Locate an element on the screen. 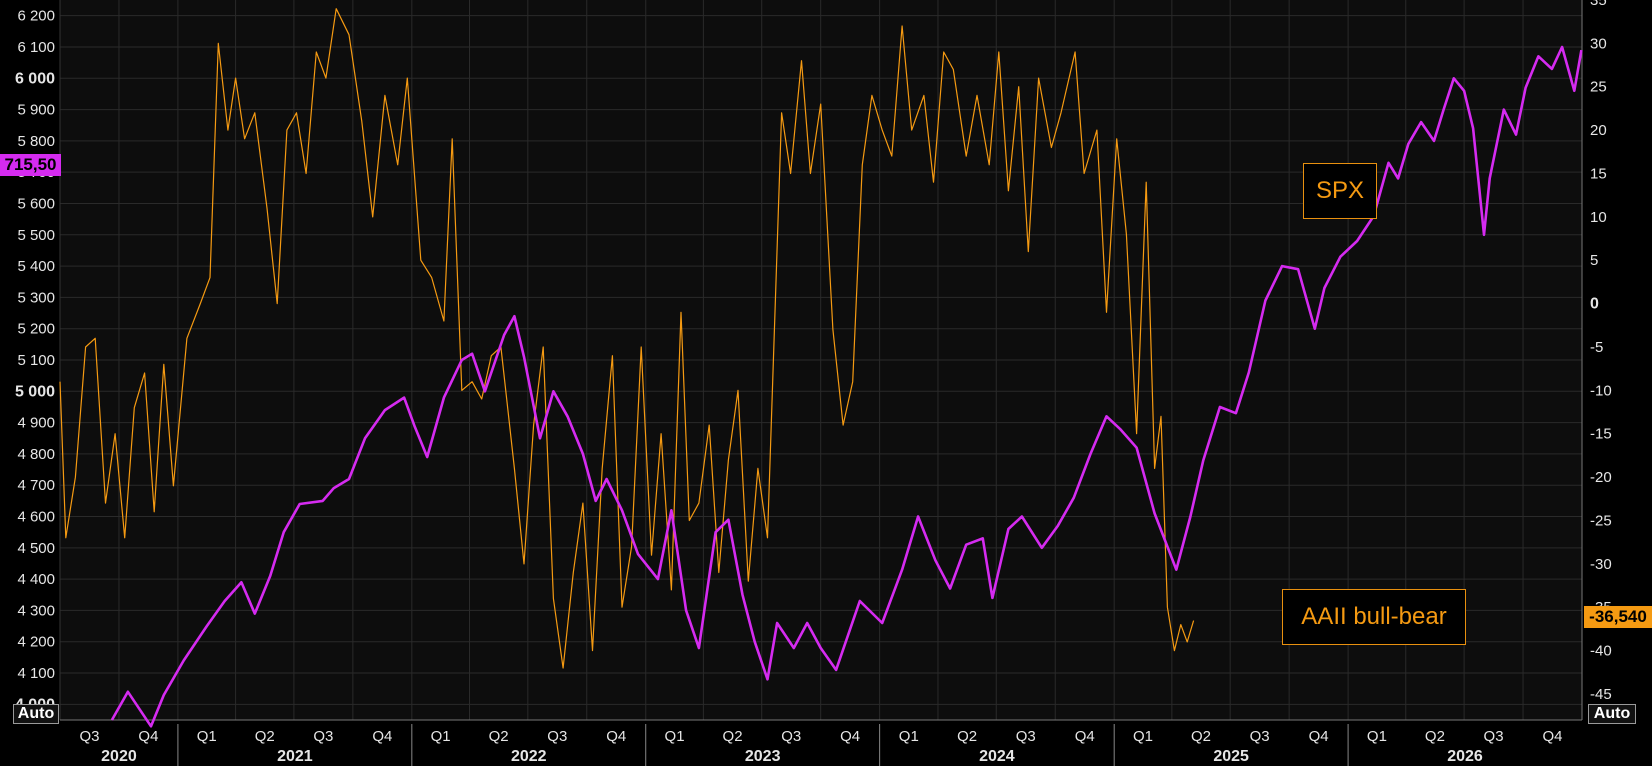  auto-right-label: Auto is located at coordinates (1612, 713).